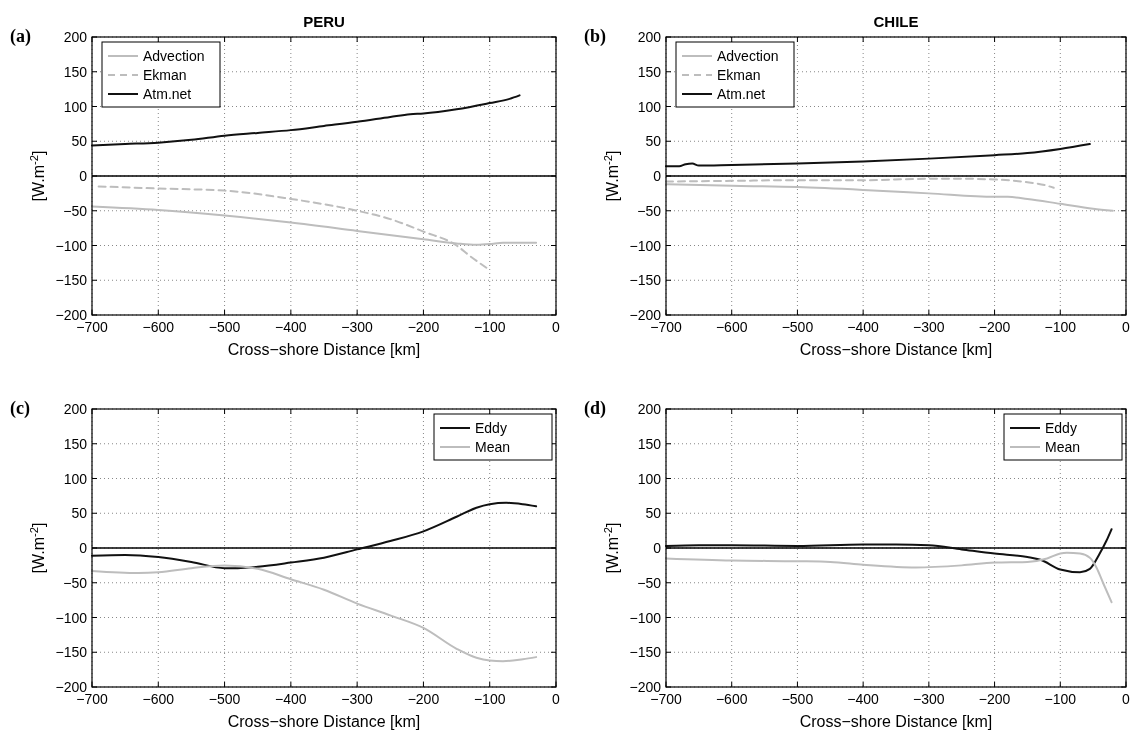 The height and width of the screenshot is (745, 1141). Describe the element at coordinates (595, 408) in the screenshot. I see `text: (d)` at that location.